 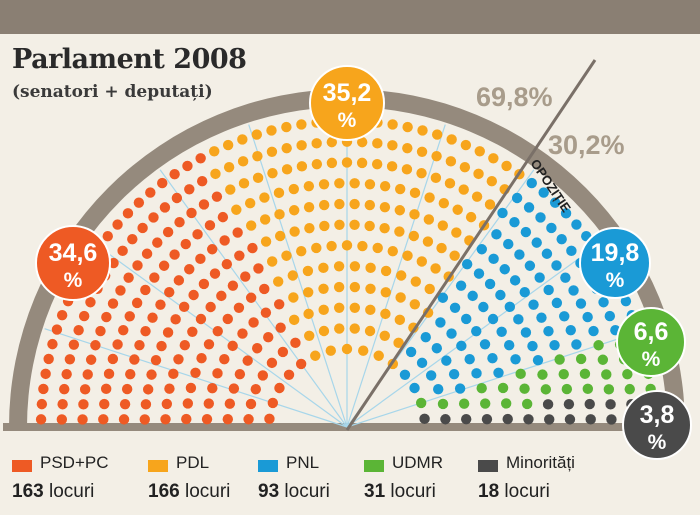 I want to click on page-subtitle: (senatori + deputați), so click(x=112, y=92).